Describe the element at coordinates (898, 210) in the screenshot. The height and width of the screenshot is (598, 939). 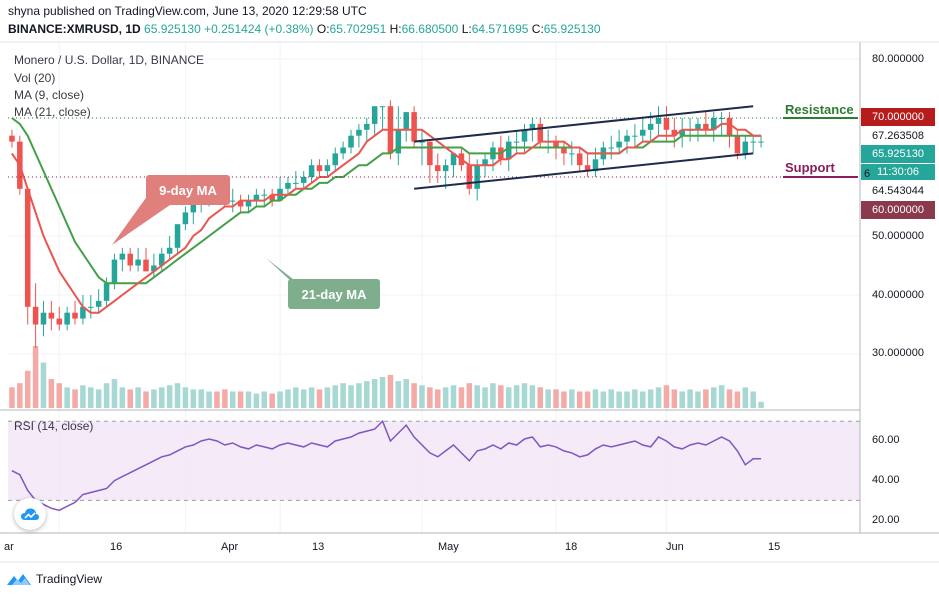
I see `support-price-tag: 60.000000` at that location.